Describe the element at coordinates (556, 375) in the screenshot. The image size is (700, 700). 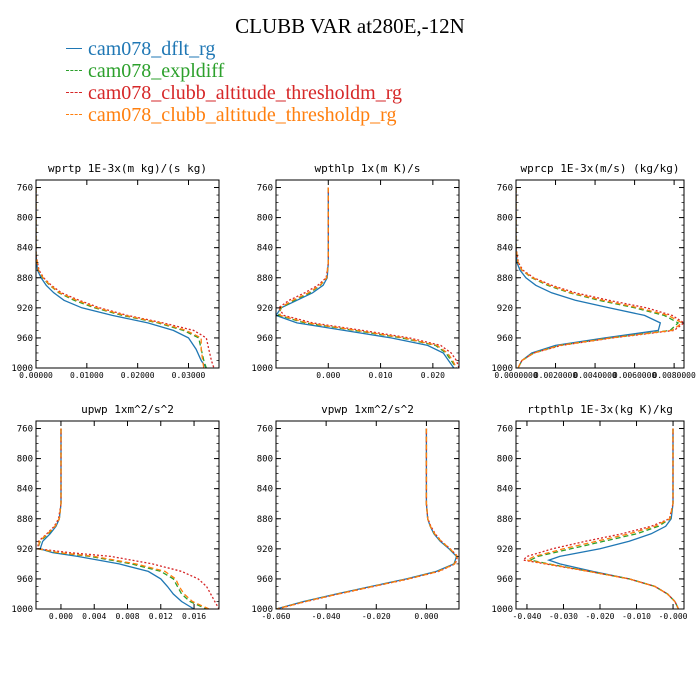
I see `x-tick-label: 0.0020000` at that location.